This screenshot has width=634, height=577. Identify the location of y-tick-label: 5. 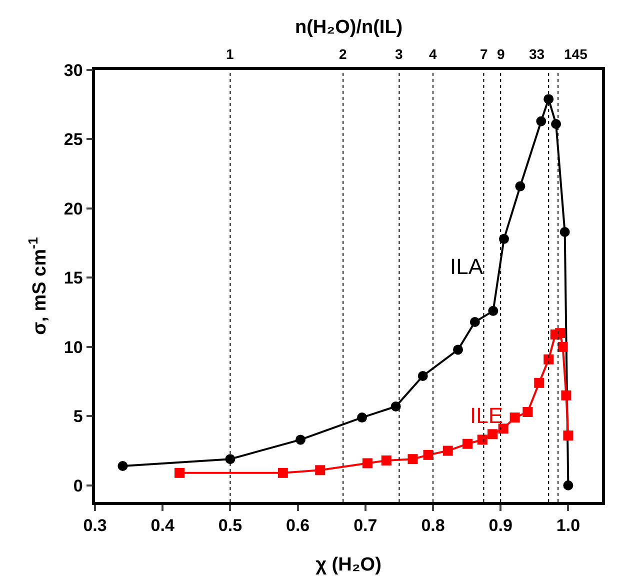
(78, 416).